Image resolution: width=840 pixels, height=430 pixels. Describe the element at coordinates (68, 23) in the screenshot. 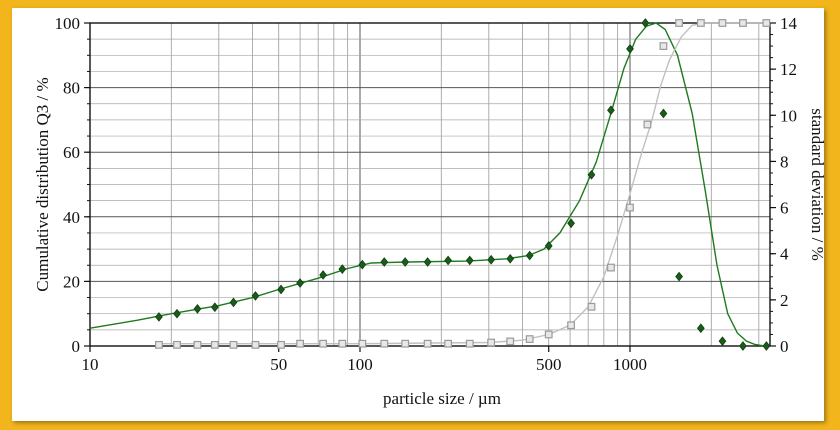

I see `y-left-tick-label: 100` at that location.